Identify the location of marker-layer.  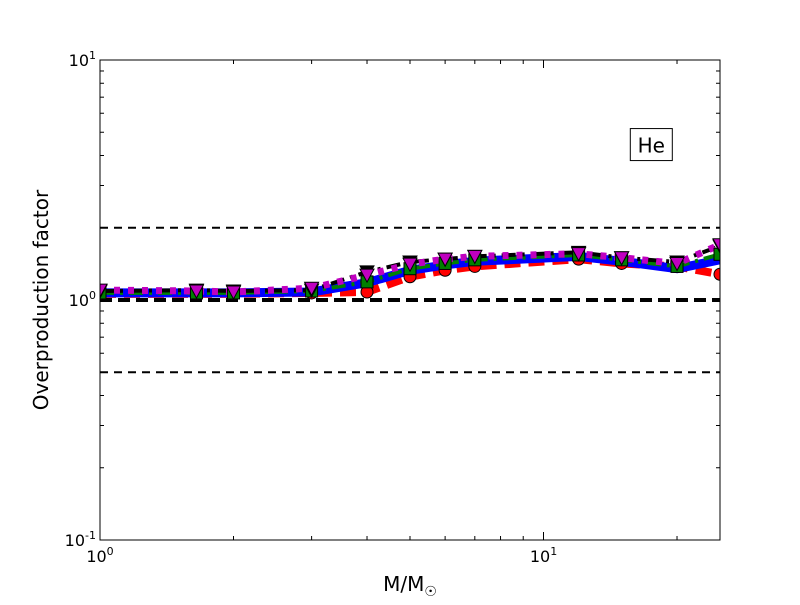
(410, 269).